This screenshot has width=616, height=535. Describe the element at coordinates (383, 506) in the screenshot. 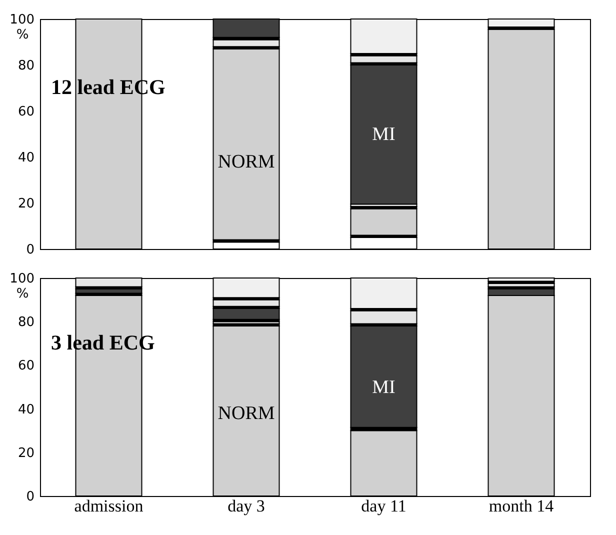

I see `x-tick-label: day 11` at that location.